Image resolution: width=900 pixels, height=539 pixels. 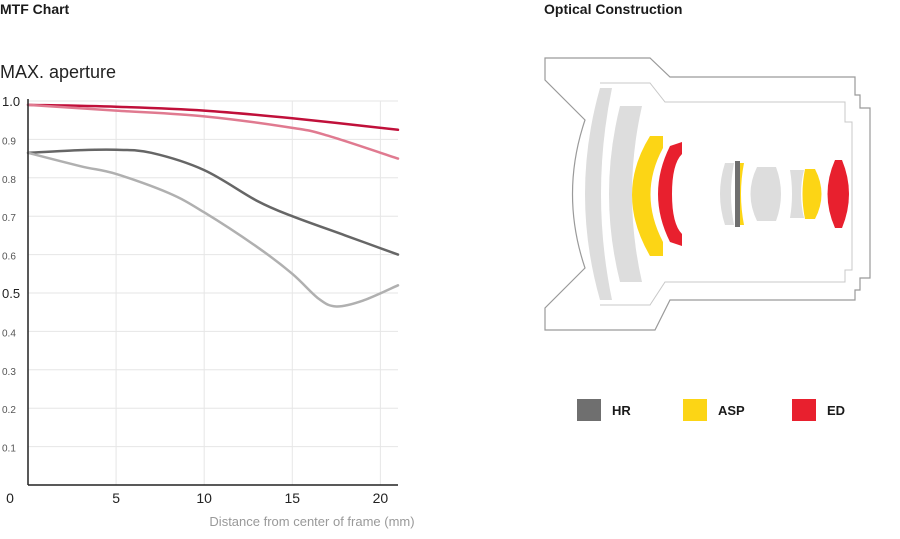 I want to click on y-tick-label: 0.6, so click(x=9, y=257).